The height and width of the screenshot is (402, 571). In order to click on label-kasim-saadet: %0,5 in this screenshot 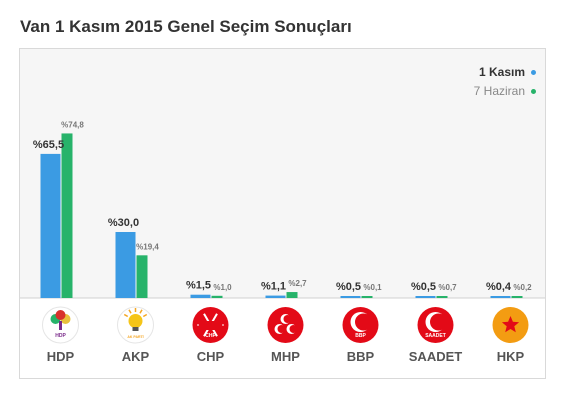, I will do `click(423, 287)`.